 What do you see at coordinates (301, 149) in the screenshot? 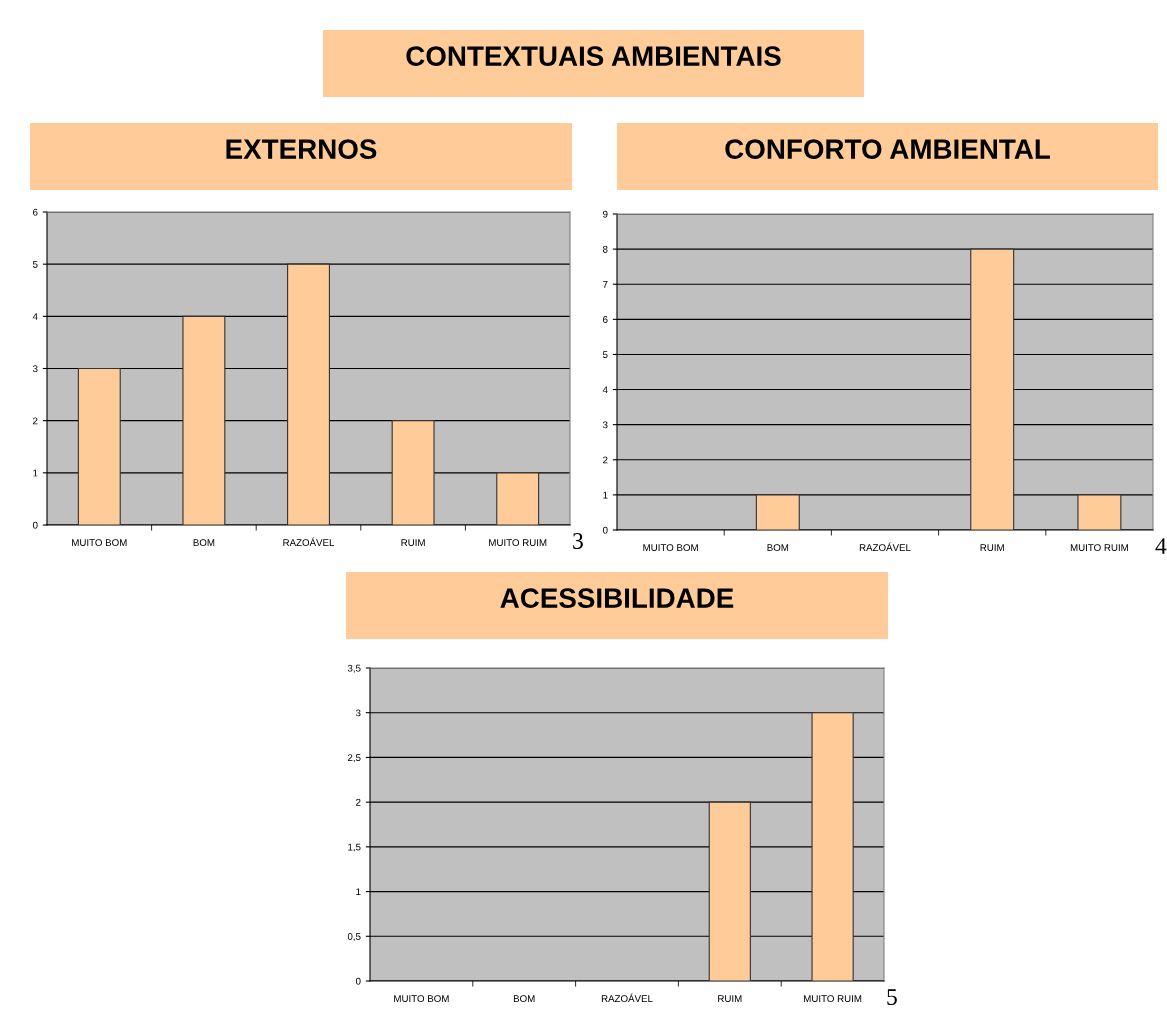
I see `chart-title: EXTERNOS` at bounding box center [301, 149].